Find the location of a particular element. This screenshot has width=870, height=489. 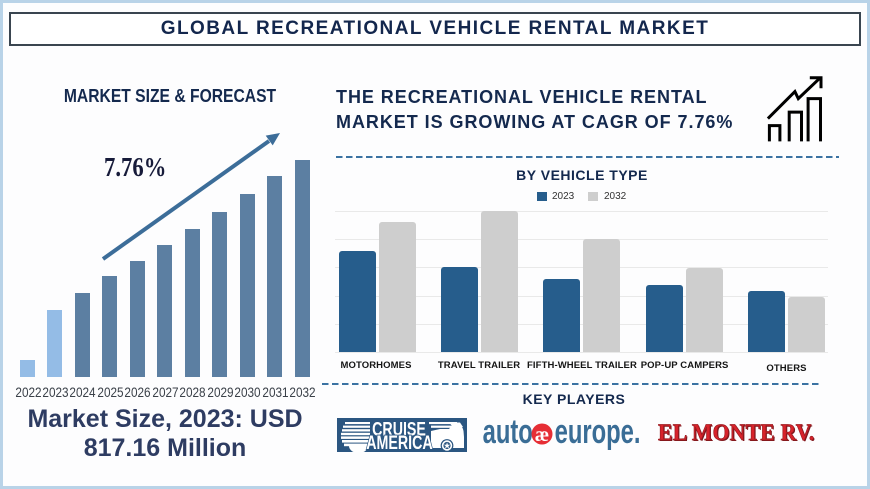

svg-text: AMERICA is located at coordinates (399, 442).